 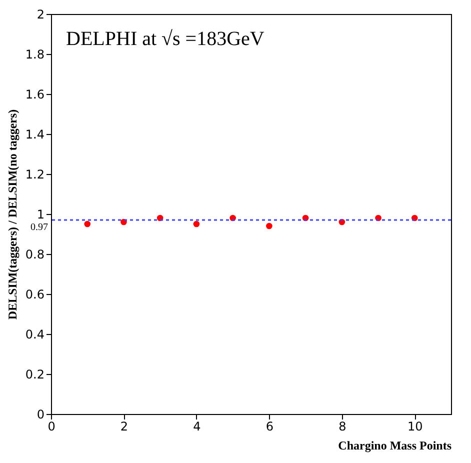 What do you see at coordinates (52, 427) in the screenshot?
I see `x-tick-label: 0` at bounding box center [52, 427].